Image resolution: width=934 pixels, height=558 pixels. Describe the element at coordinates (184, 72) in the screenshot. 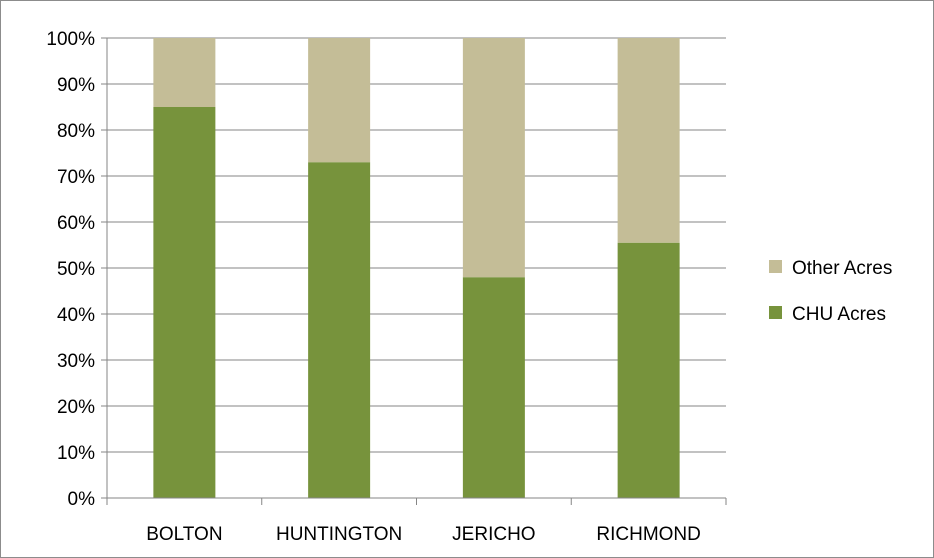

I see `bar-bolton-other-acres` at that location.